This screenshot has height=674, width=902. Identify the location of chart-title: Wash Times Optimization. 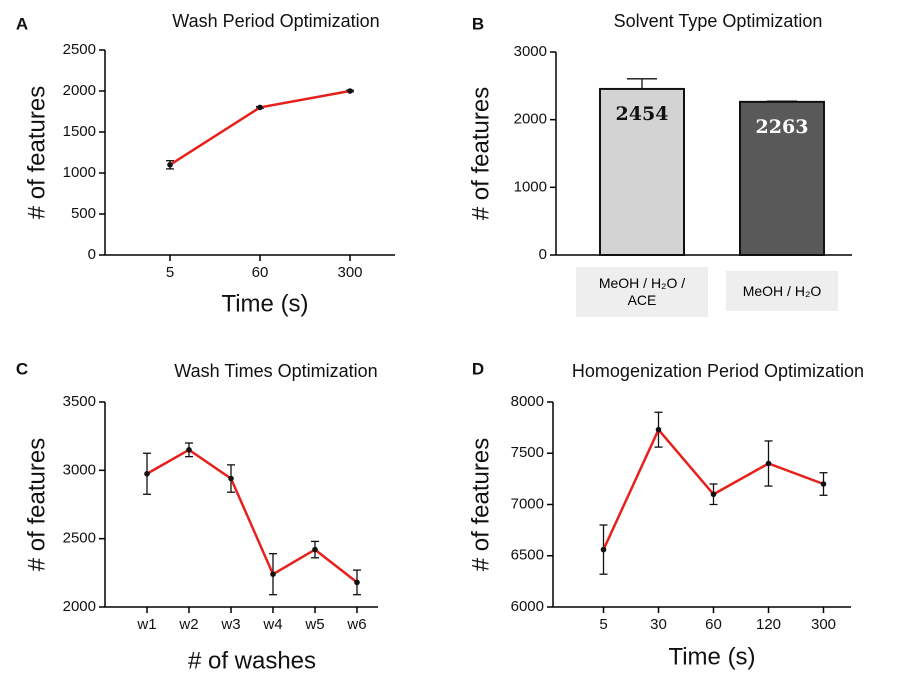
(275, 371).